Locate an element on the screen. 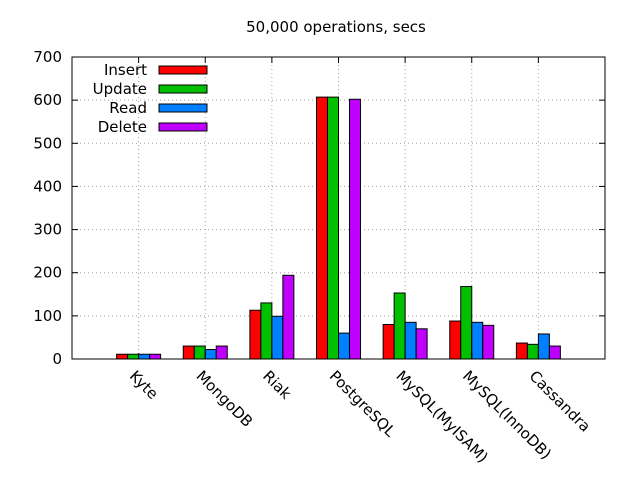 This screenshot has width=640, height=480. legend-swatch-update is located at coordinates (183, 89).